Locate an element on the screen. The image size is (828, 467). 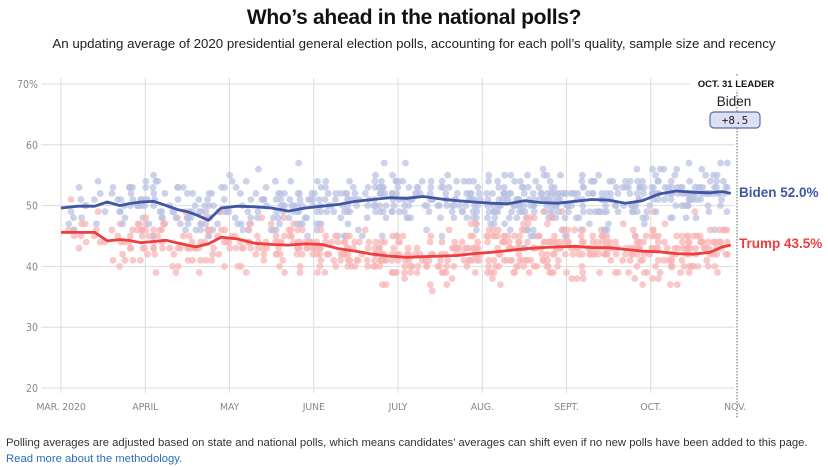
methodology-link: Read more about the methodology. is located at coordinates (94, 459).